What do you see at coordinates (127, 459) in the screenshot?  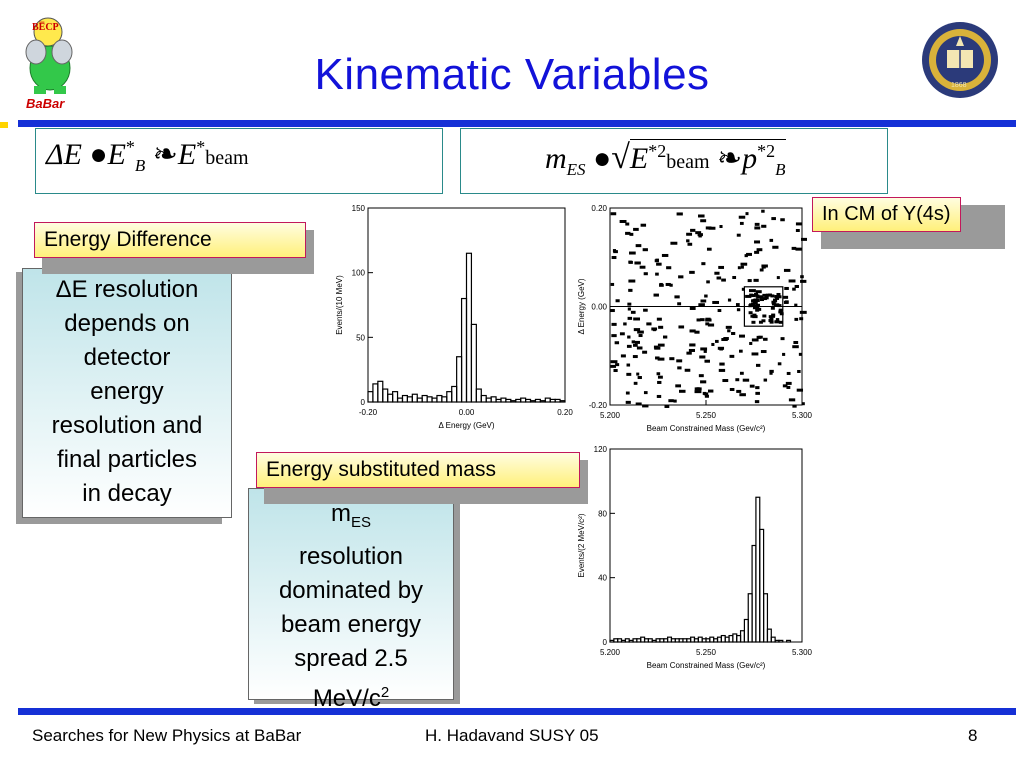 I see `left-panel-line6: final particles` at bounding box center [127, 459].